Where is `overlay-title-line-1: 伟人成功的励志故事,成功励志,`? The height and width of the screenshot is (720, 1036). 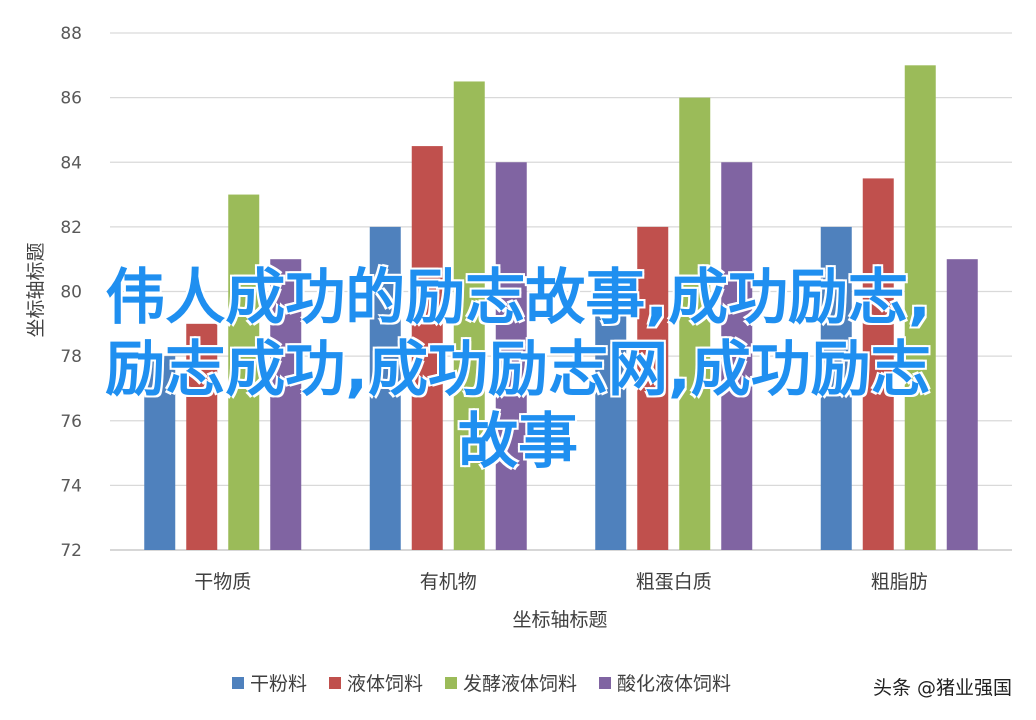
overlay-title-line-1: 伟人成功的励志故事,成功励志, is located at coordinates (518, 298).